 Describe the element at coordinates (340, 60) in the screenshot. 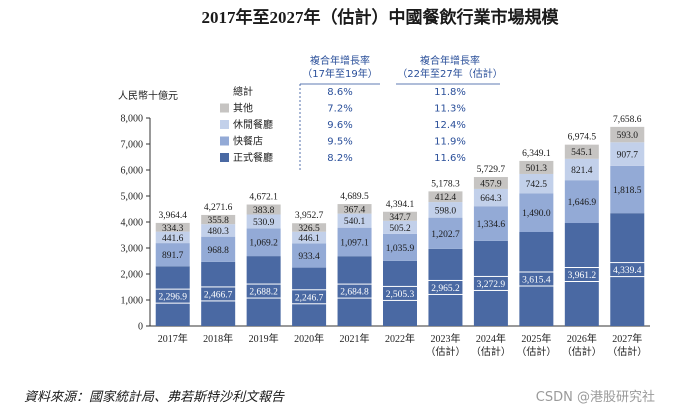

I see `cagr-header-1-line-1: 複合年增長率` at that location.